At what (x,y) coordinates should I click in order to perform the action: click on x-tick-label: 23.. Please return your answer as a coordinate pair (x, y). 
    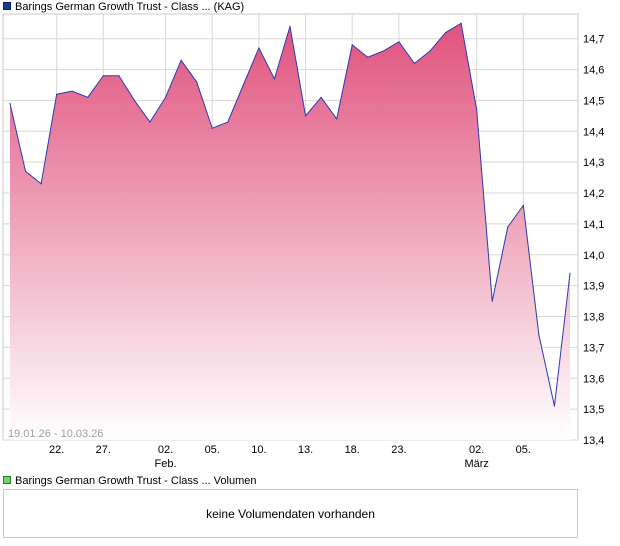
    Looking at the image, I should click on (398, 450).